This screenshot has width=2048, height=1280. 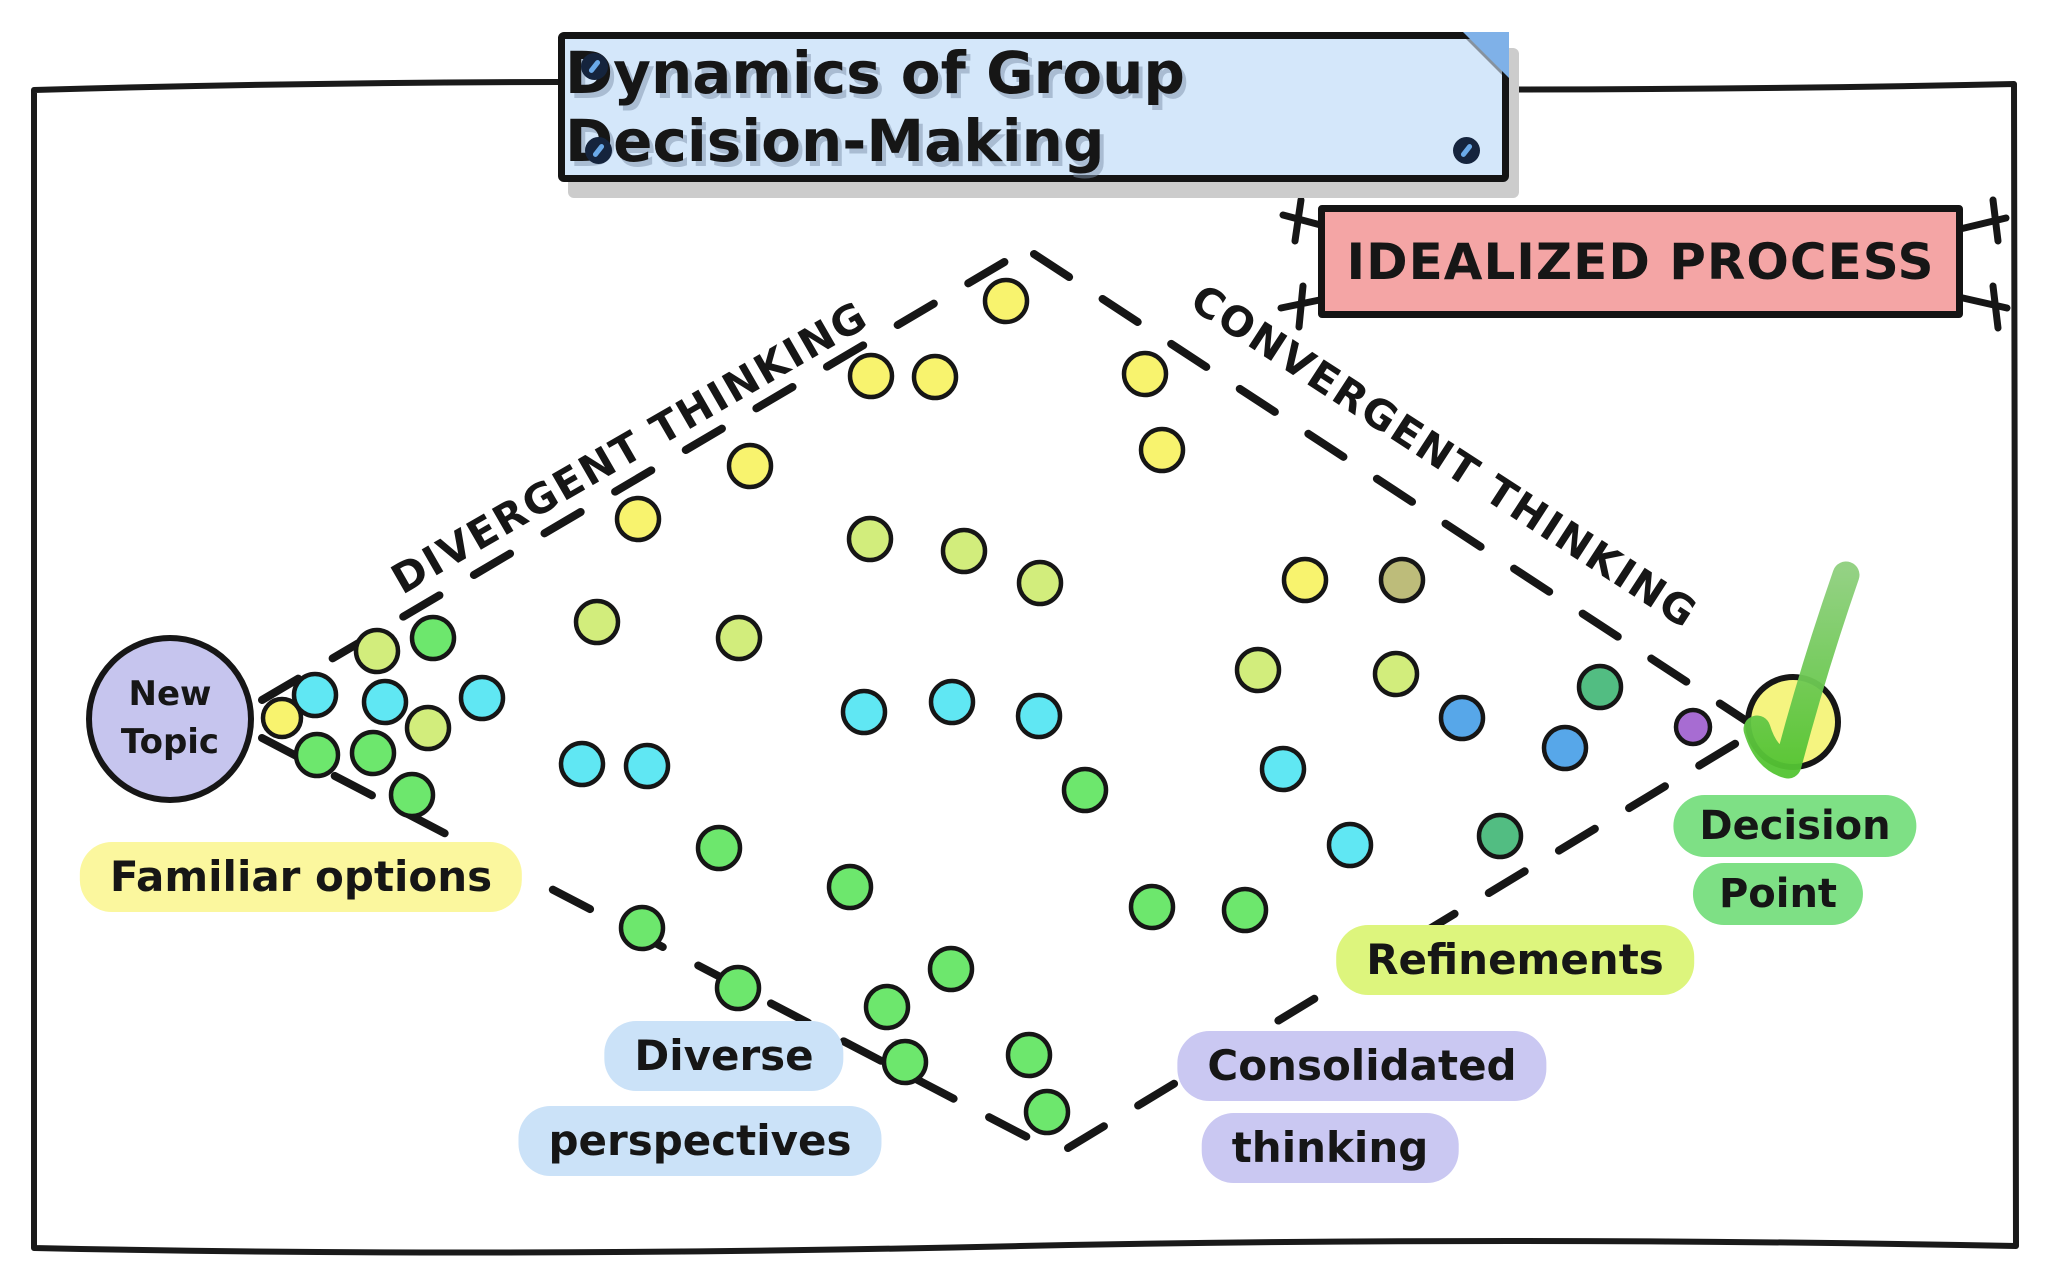 I want to click on decision-marker, so click(x=1801, y=670).